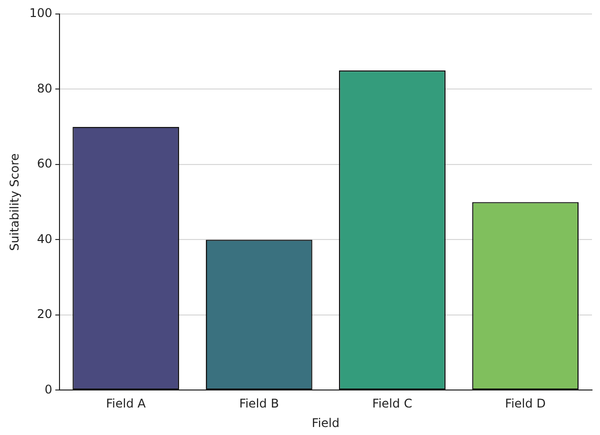 This screenshot has width=600, height=435. What do you see at coordinates (392, 403) in the screenshot?
I see `x-tick-label: Field C` at bounding box center [392, 403].